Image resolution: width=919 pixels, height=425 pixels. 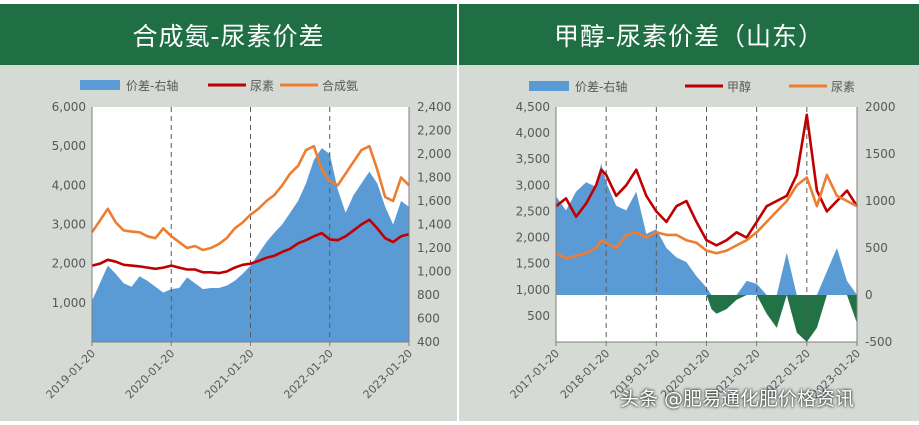 I want to click on right-axis-tick-label: 1000, so click(x=880, y=201).